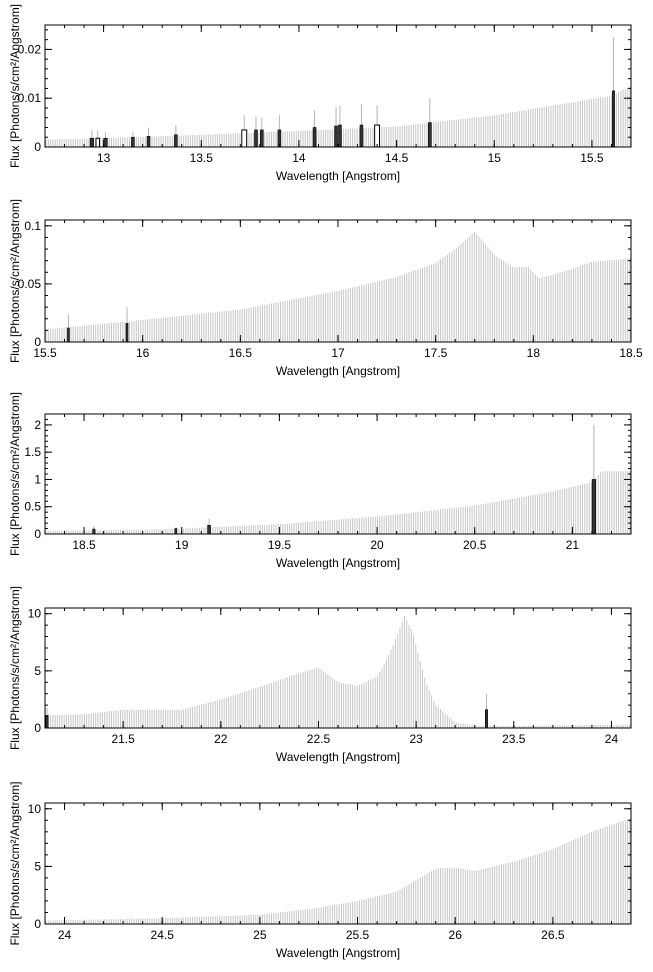 This screenshot has height=972, width=653. I want to click on x-tick-label: 22.5, so click(319, 739).